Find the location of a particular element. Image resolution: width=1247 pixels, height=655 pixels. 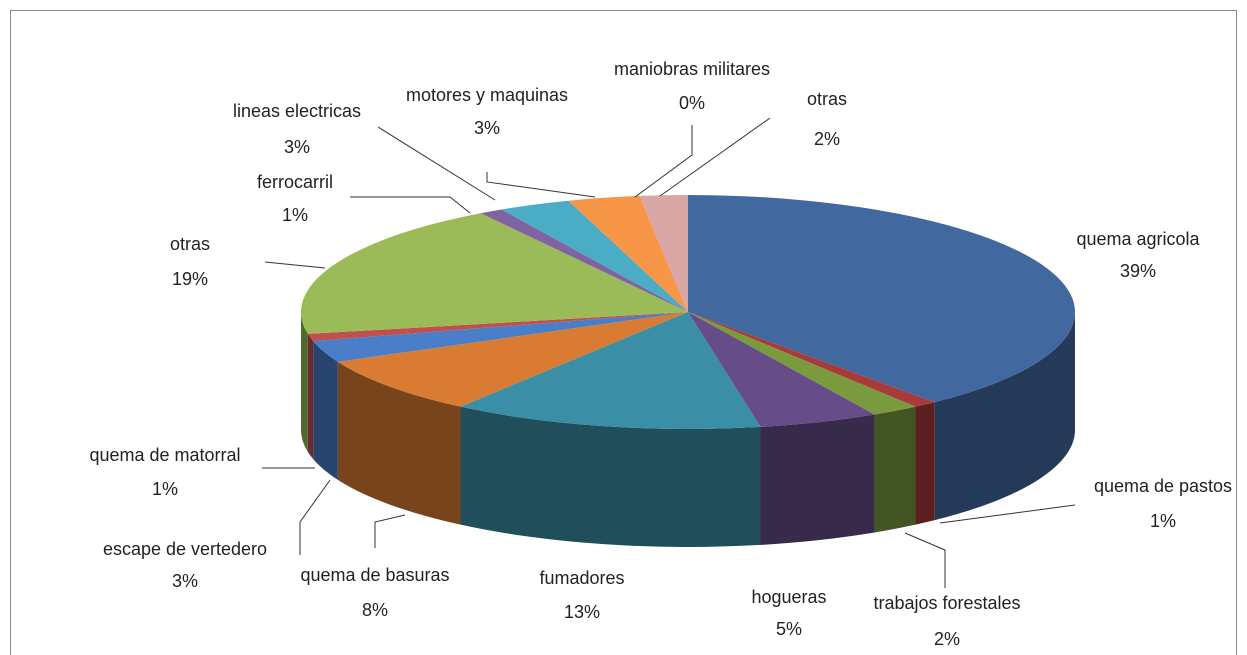

slice-label: quema de pastos is located at coordinates (1163, 486).